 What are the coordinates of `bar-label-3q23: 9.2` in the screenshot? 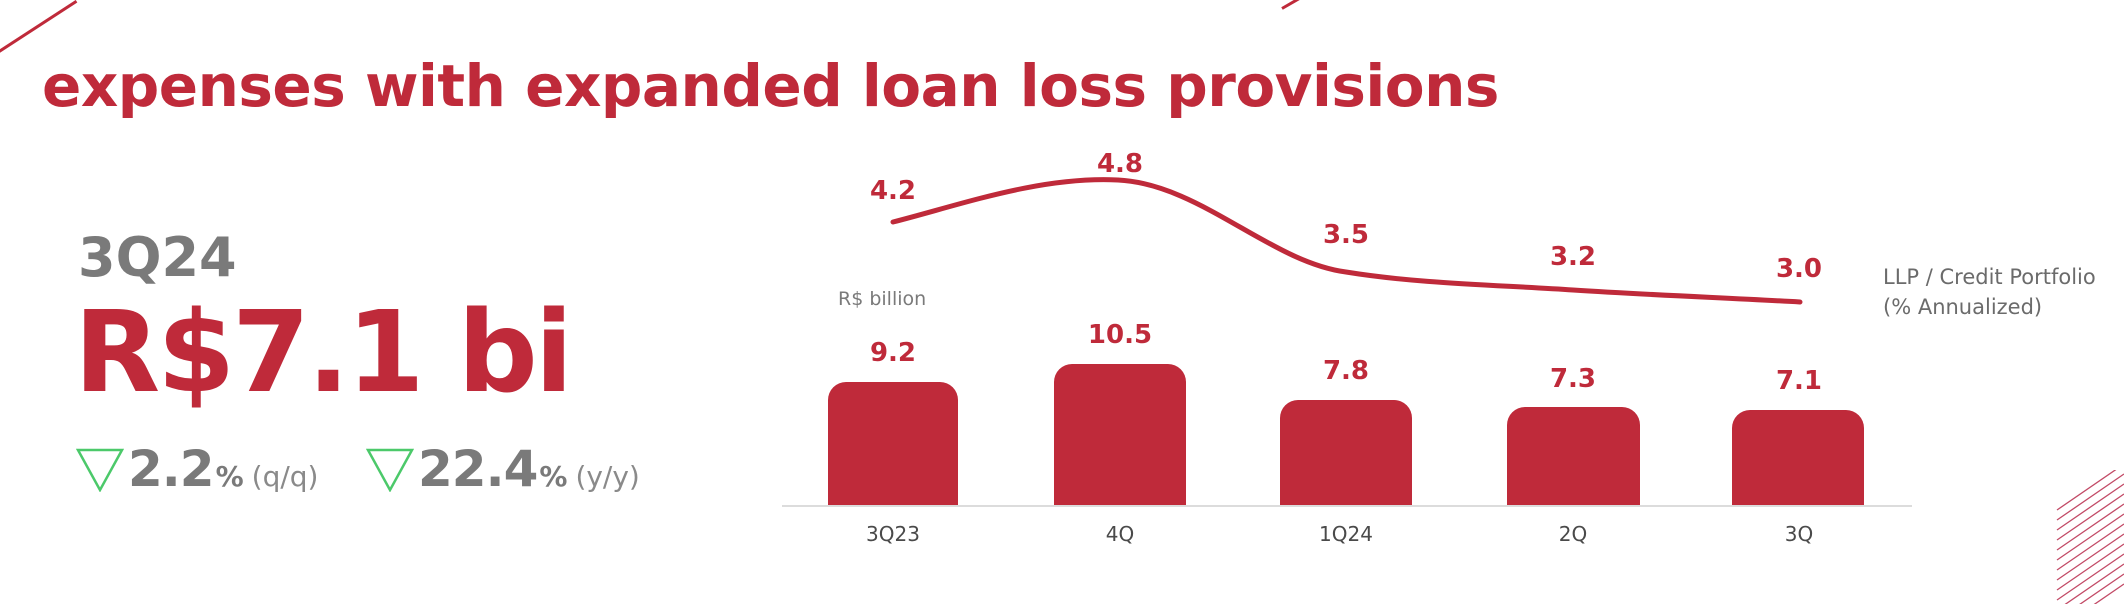 It's located at (893, 353).